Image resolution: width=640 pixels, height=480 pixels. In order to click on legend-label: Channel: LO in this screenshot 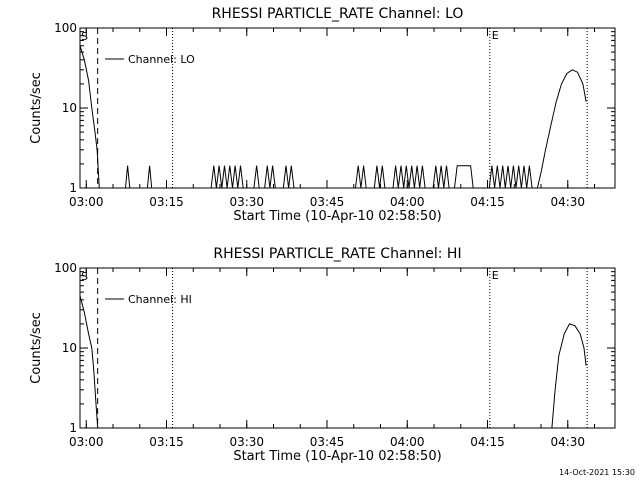, I will do `click(161, 59)`.